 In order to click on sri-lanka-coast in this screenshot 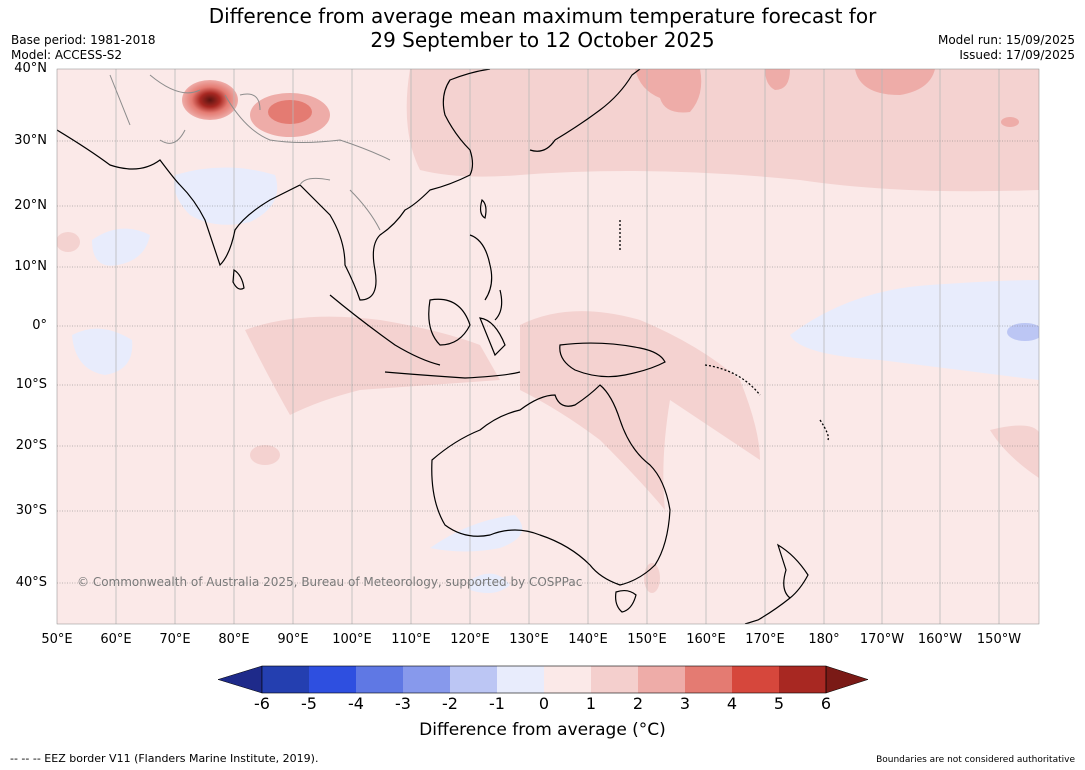, I will do `click(238, 279)`.